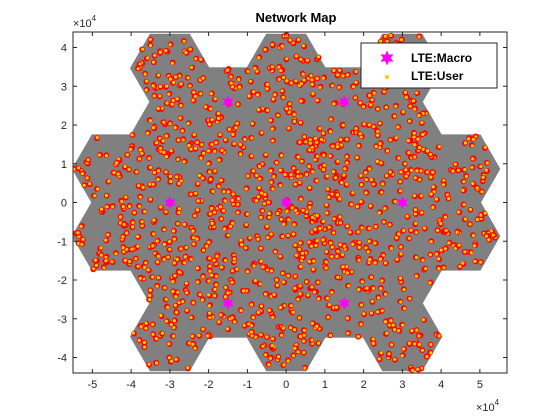  I want to click on y-multiplier: ×10⁴, so click(85, 22).